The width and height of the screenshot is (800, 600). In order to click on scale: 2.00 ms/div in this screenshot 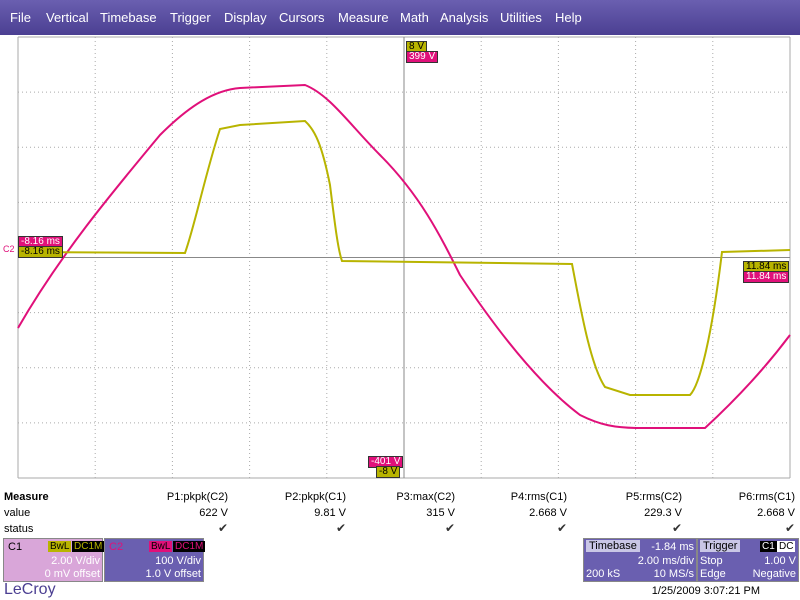, I will do `click(665, 561)`.